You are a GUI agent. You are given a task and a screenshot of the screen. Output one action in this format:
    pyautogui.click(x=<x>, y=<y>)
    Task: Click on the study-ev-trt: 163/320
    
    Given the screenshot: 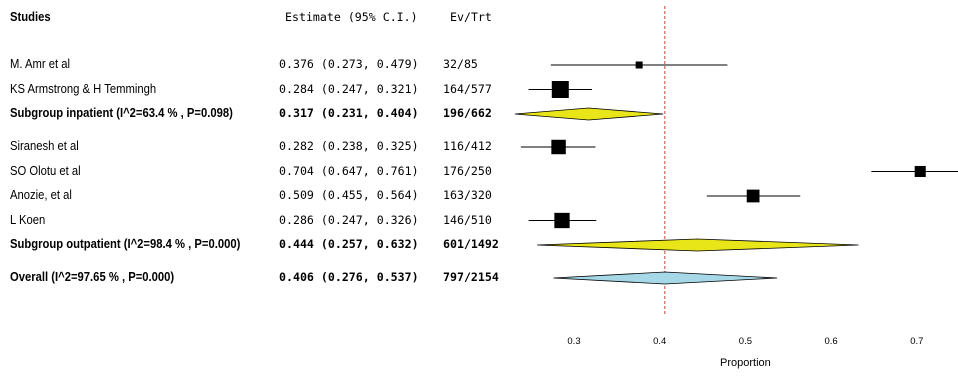 What is the action you would take?
    pyautogui.click(x=467, y=195)
    